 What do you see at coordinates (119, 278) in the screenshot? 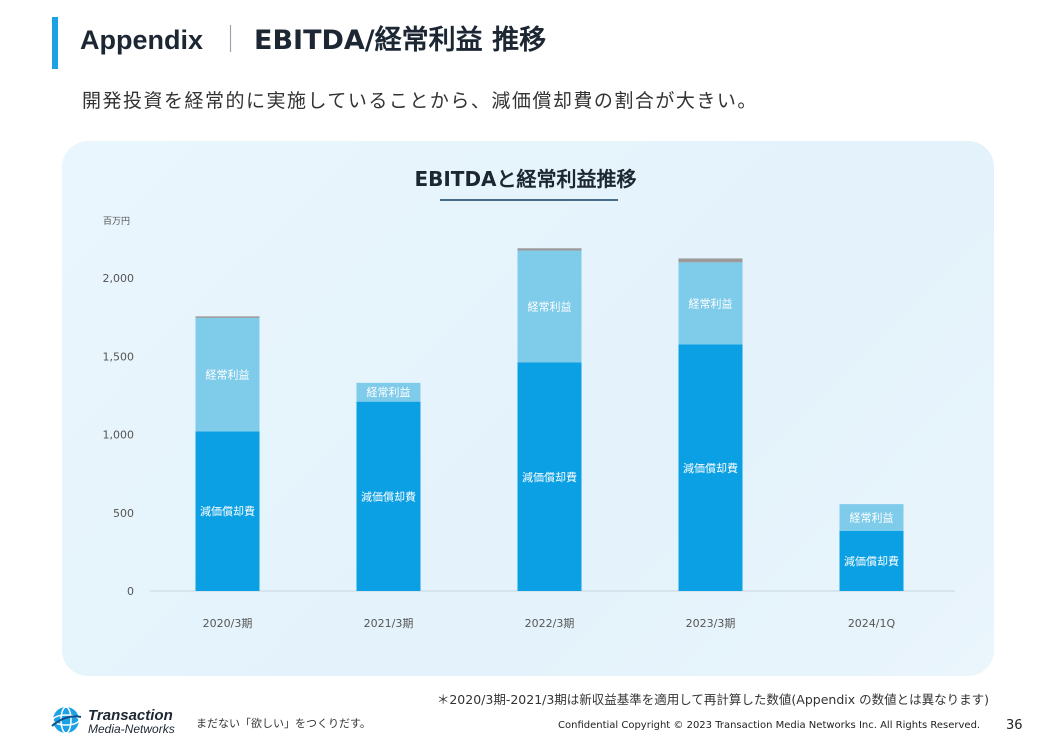
I see `y-tick-label: 2,000` at bounding box center [119, 278].